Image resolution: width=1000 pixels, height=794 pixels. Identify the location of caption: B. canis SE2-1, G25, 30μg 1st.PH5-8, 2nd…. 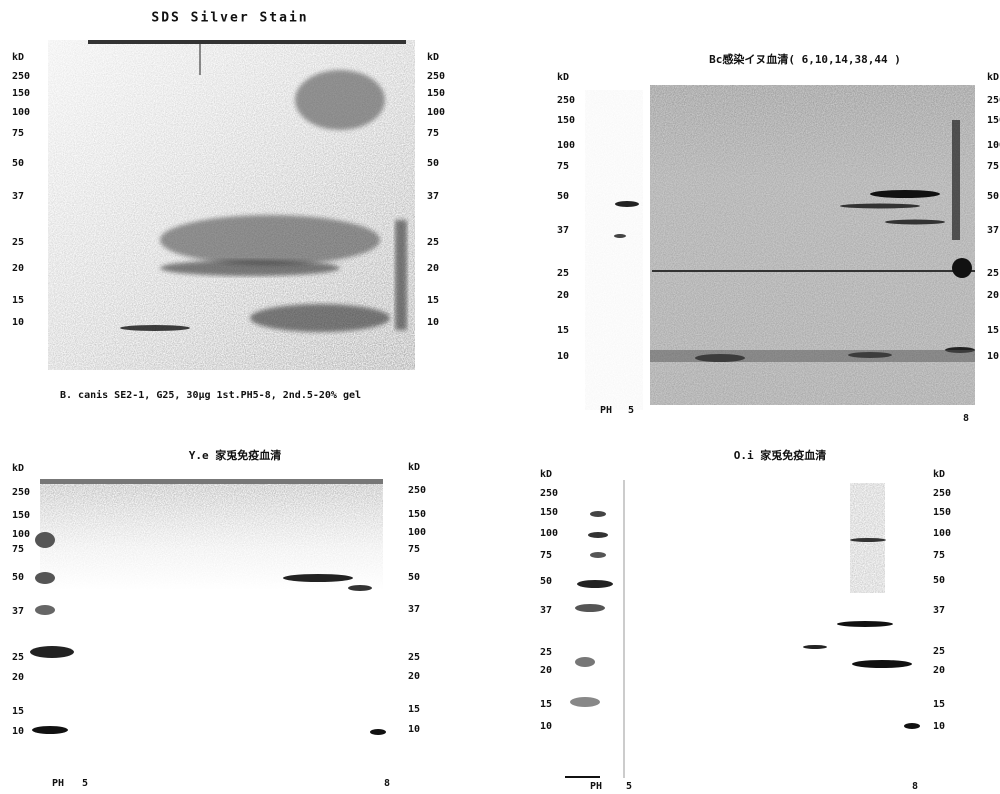
(210, 395).